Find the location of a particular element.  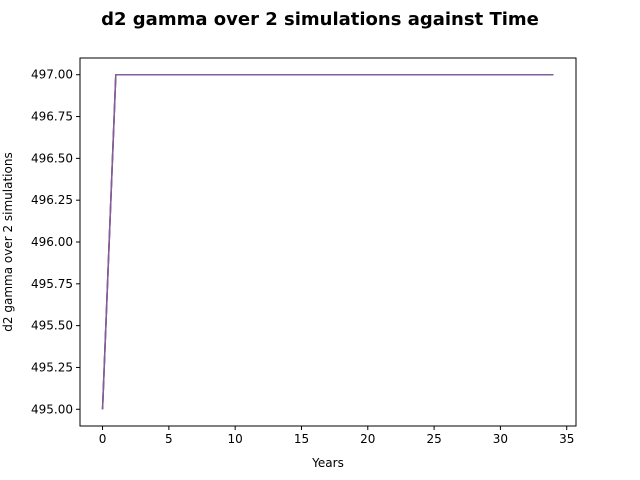

y-tick-label: 496.00 is located at coordinates (52, 242).